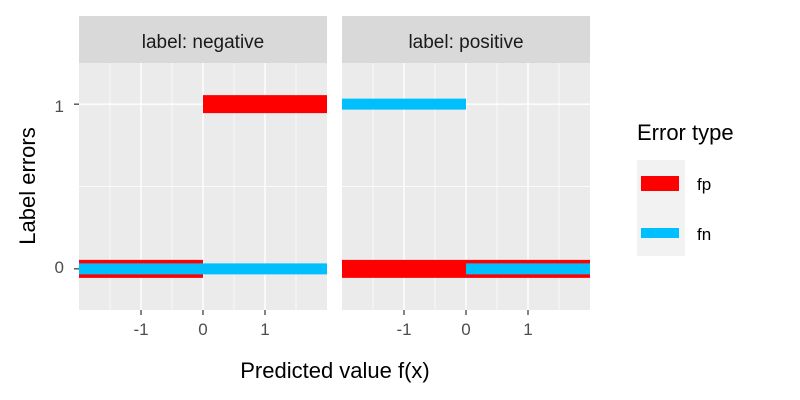 This screenshot has width=800, height=400. I want to click on y-tick-label-1: 1, so click(59, 106).